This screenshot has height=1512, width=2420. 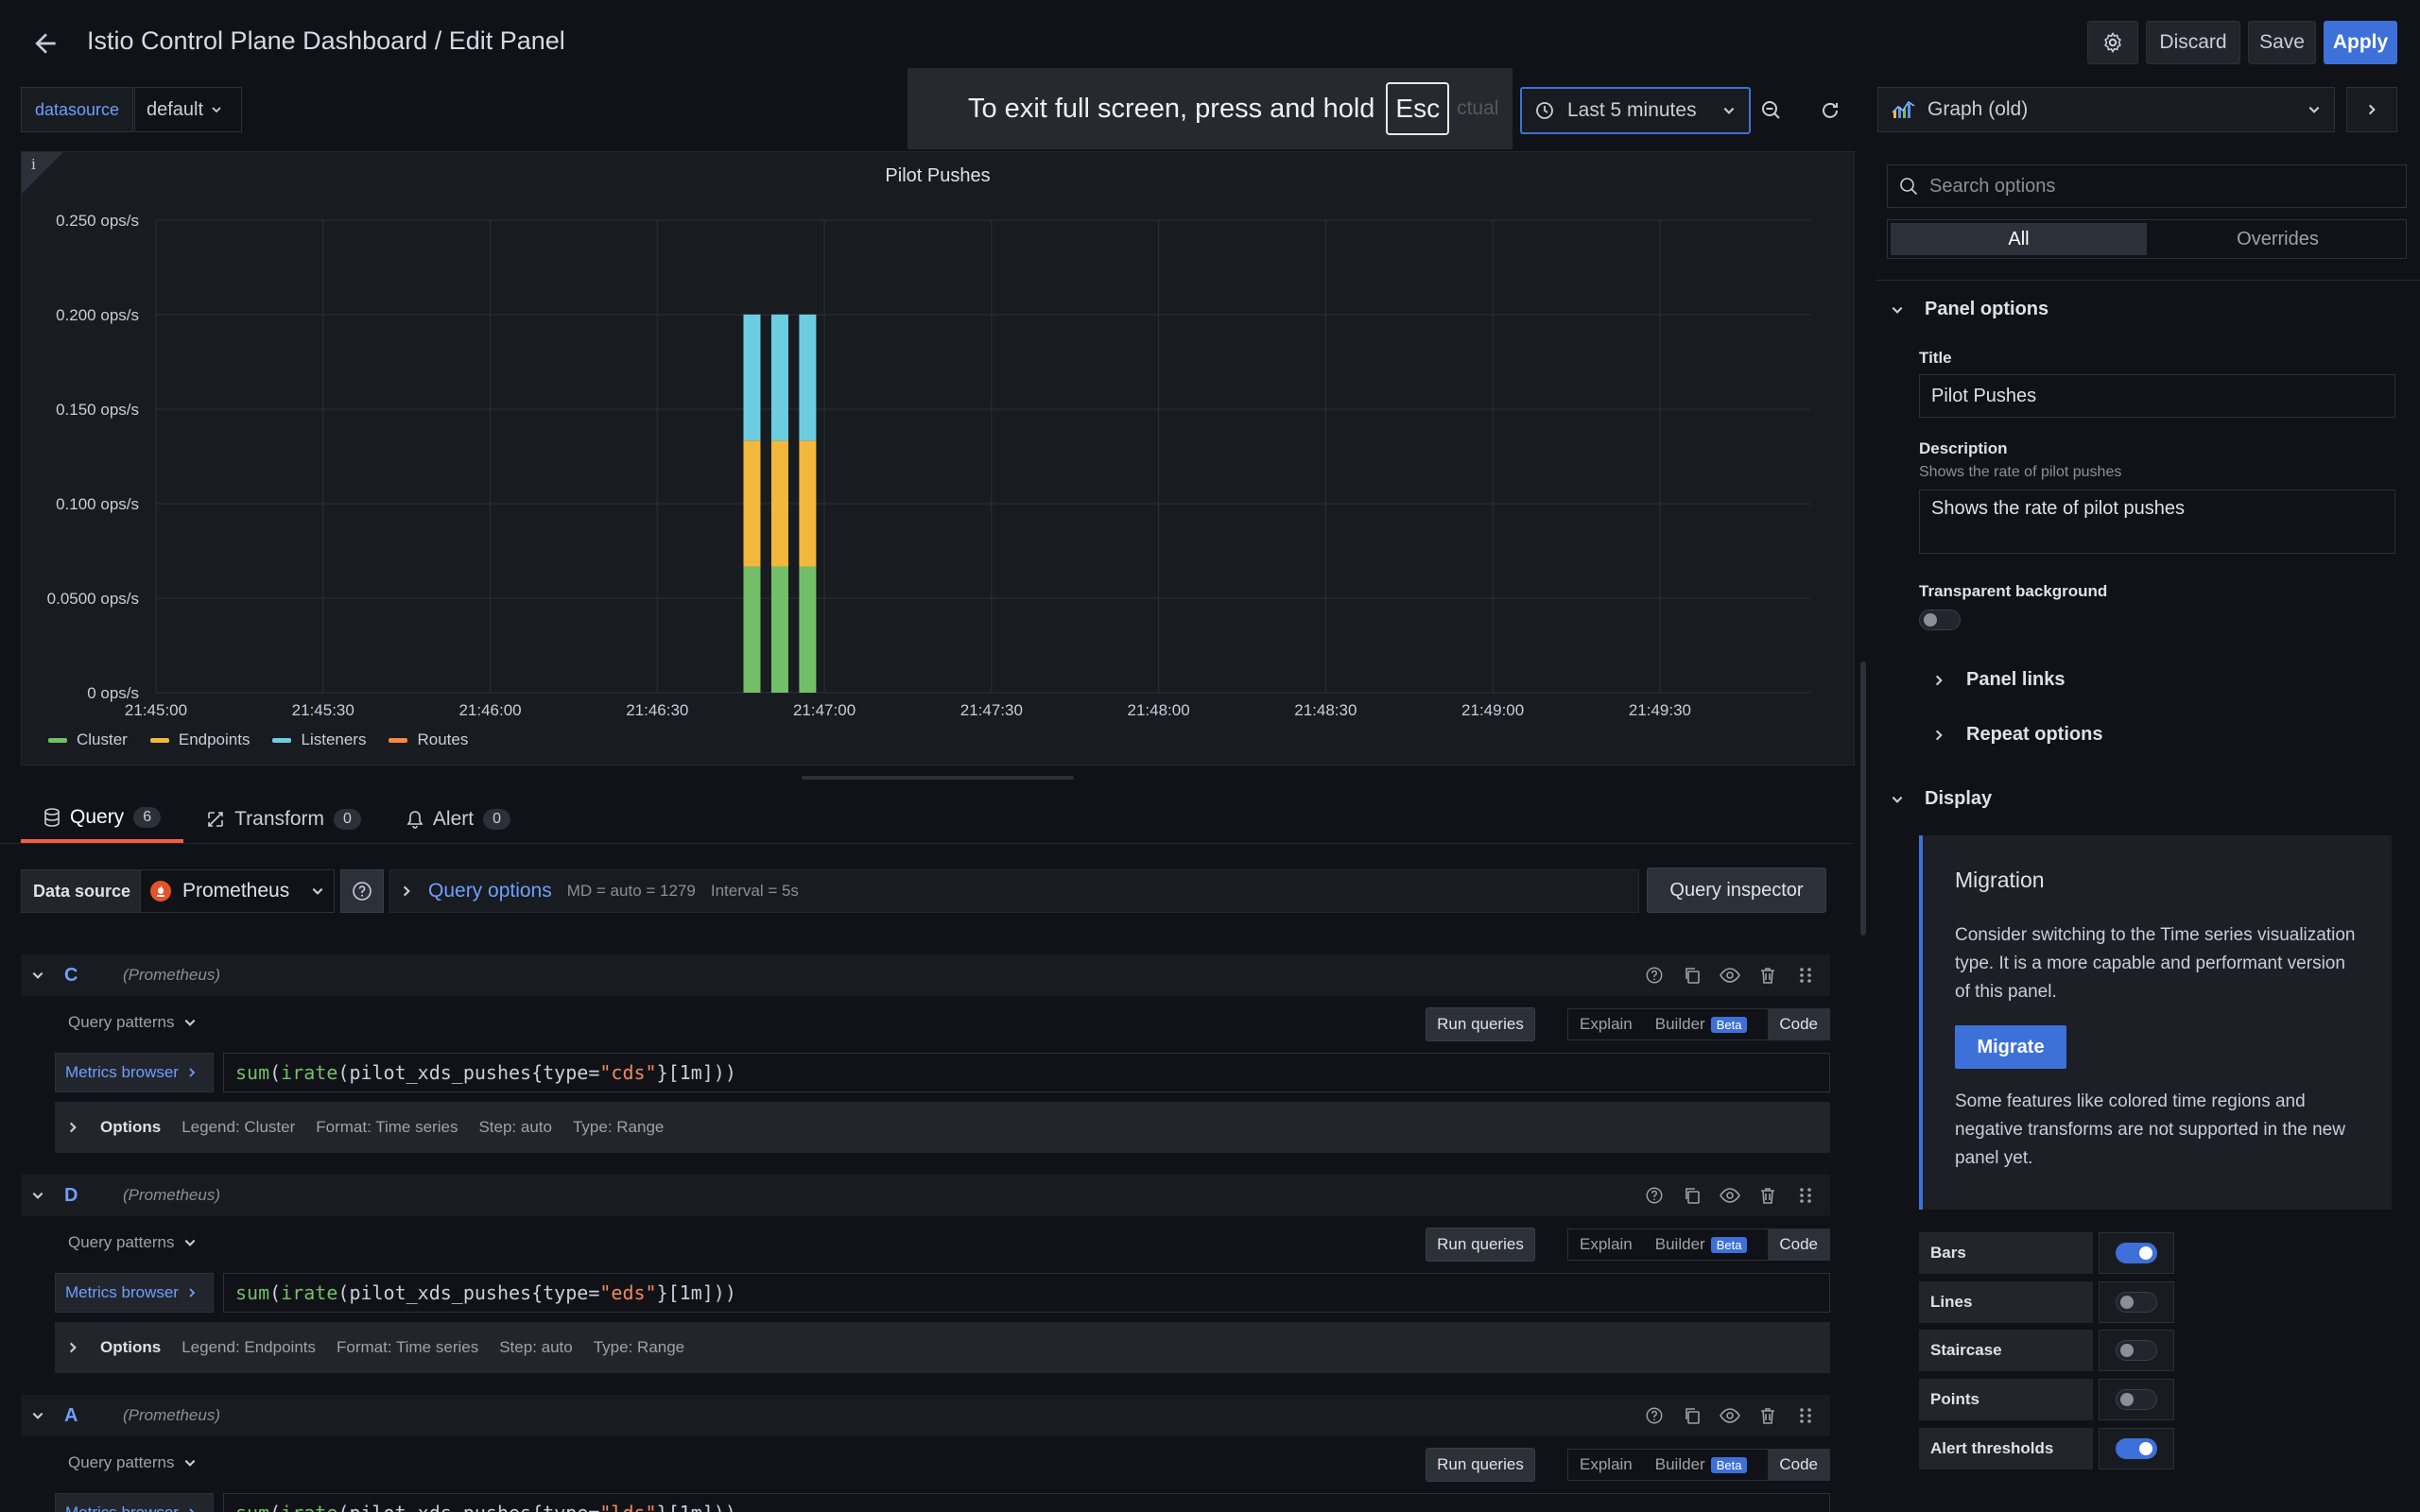 I want to click on migrate-button: Migrate, so click(x=2010, y=1047).